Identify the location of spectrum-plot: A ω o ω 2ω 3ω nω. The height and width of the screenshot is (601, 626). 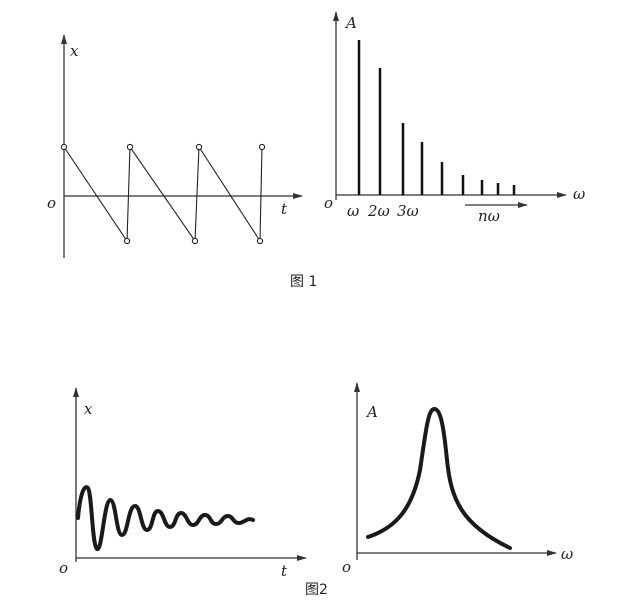
(454, 118).